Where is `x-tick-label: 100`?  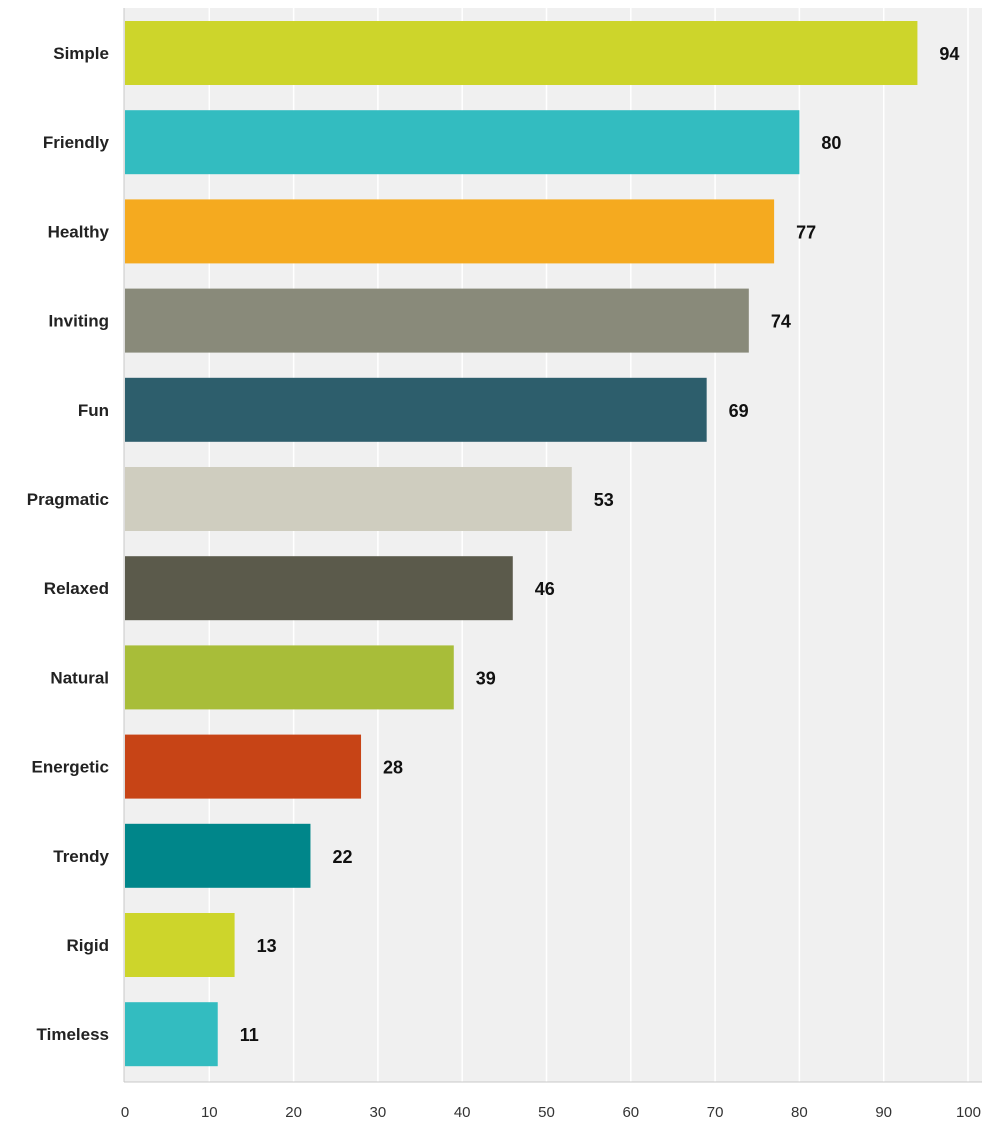
x-tick-label: 100 is located at coordinates (968, 1112).